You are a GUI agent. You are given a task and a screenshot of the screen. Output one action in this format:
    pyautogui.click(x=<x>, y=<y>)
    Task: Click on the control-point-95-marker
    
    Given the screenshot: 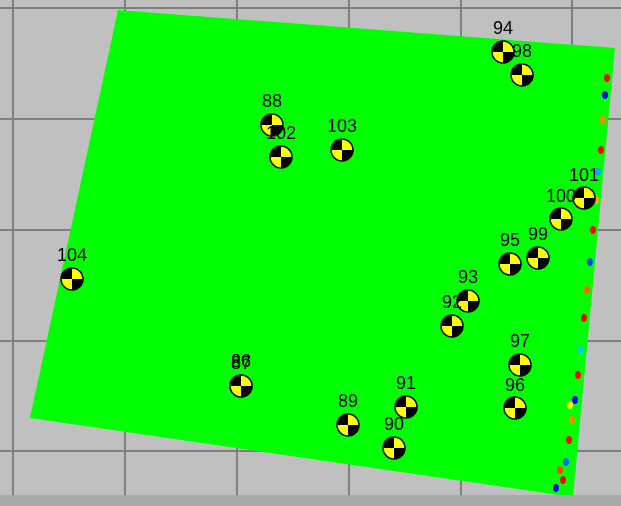 What is the action you would take?
    pyautogui.click(x=510, y=264)
    